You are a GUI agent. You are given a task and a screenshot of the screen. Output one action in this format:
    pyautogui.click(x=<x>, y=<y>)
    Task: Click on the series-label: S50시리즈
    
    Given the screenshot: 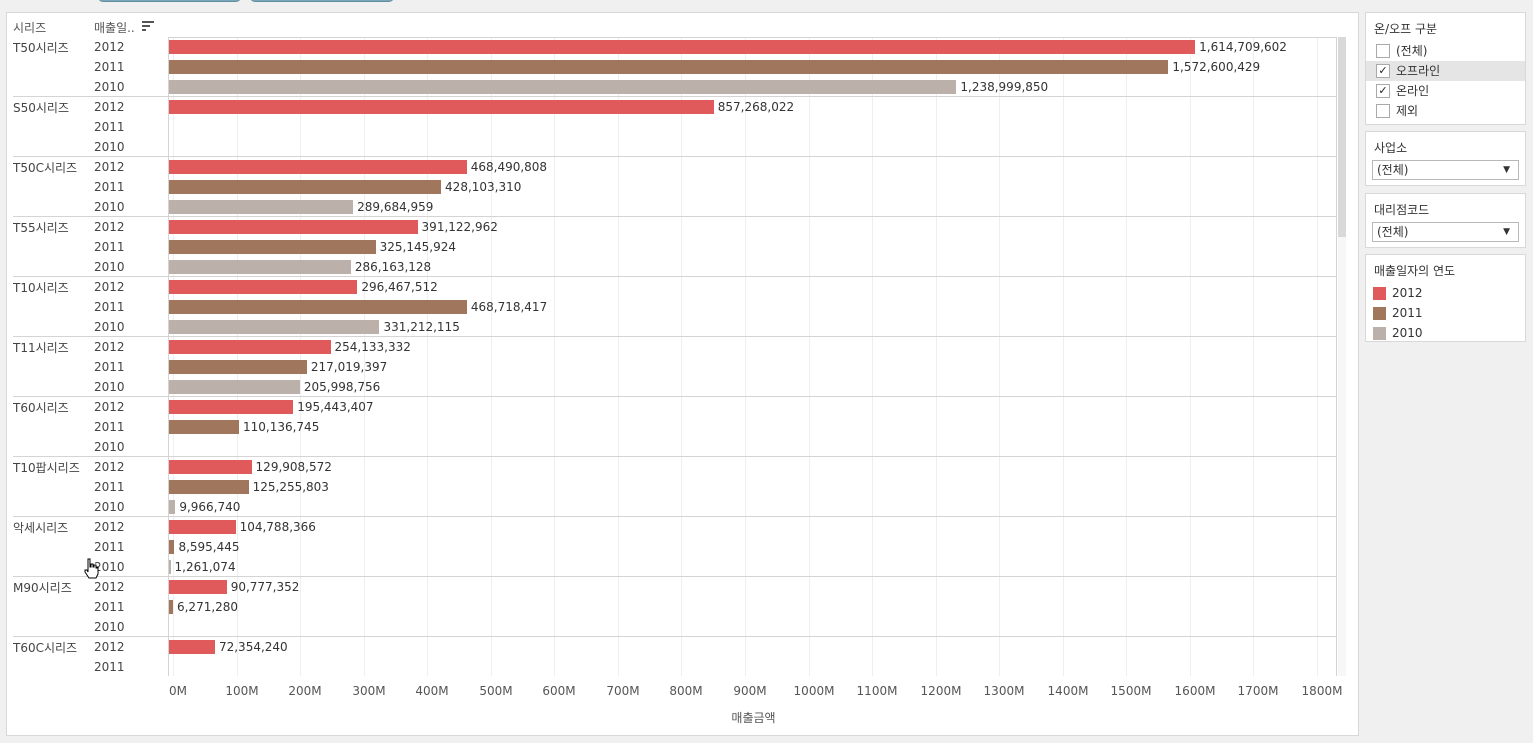 What is the action you would take?
    pyautogui.click(x=41, y=108)
    